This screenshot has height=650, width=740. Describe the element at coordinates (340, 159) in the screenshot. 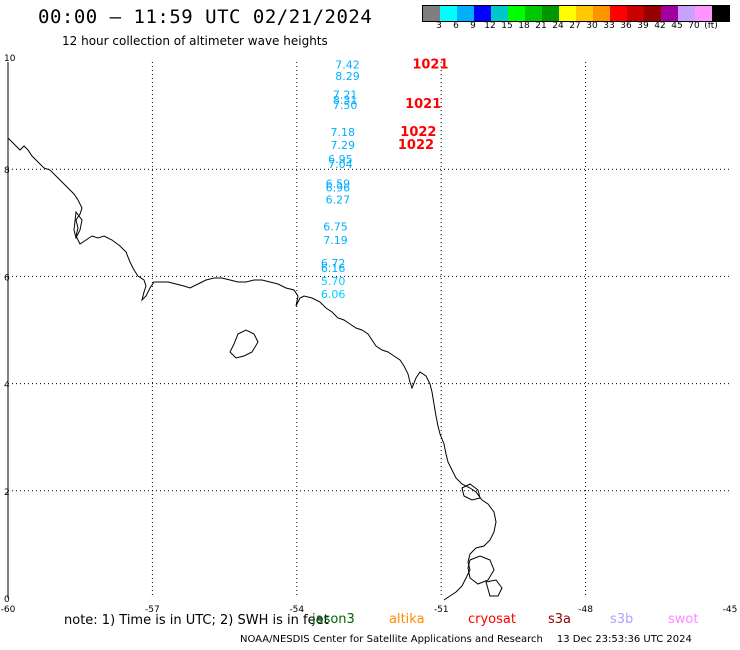

I see `wave-height-value: 6.95` at that location.